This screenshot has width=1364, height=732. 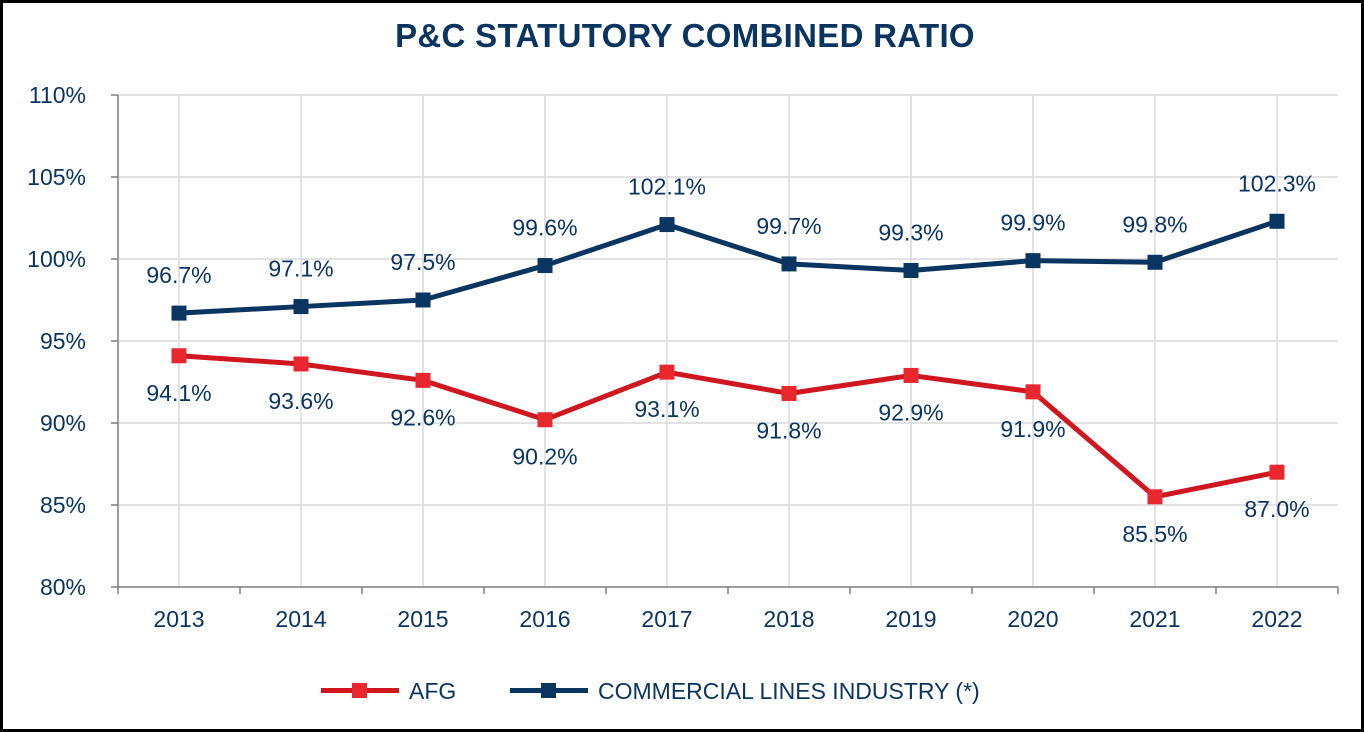 I want to click on legend: AFG COMMERCIAL LINES INDUSTRY (*), so click(x=683, y=691).